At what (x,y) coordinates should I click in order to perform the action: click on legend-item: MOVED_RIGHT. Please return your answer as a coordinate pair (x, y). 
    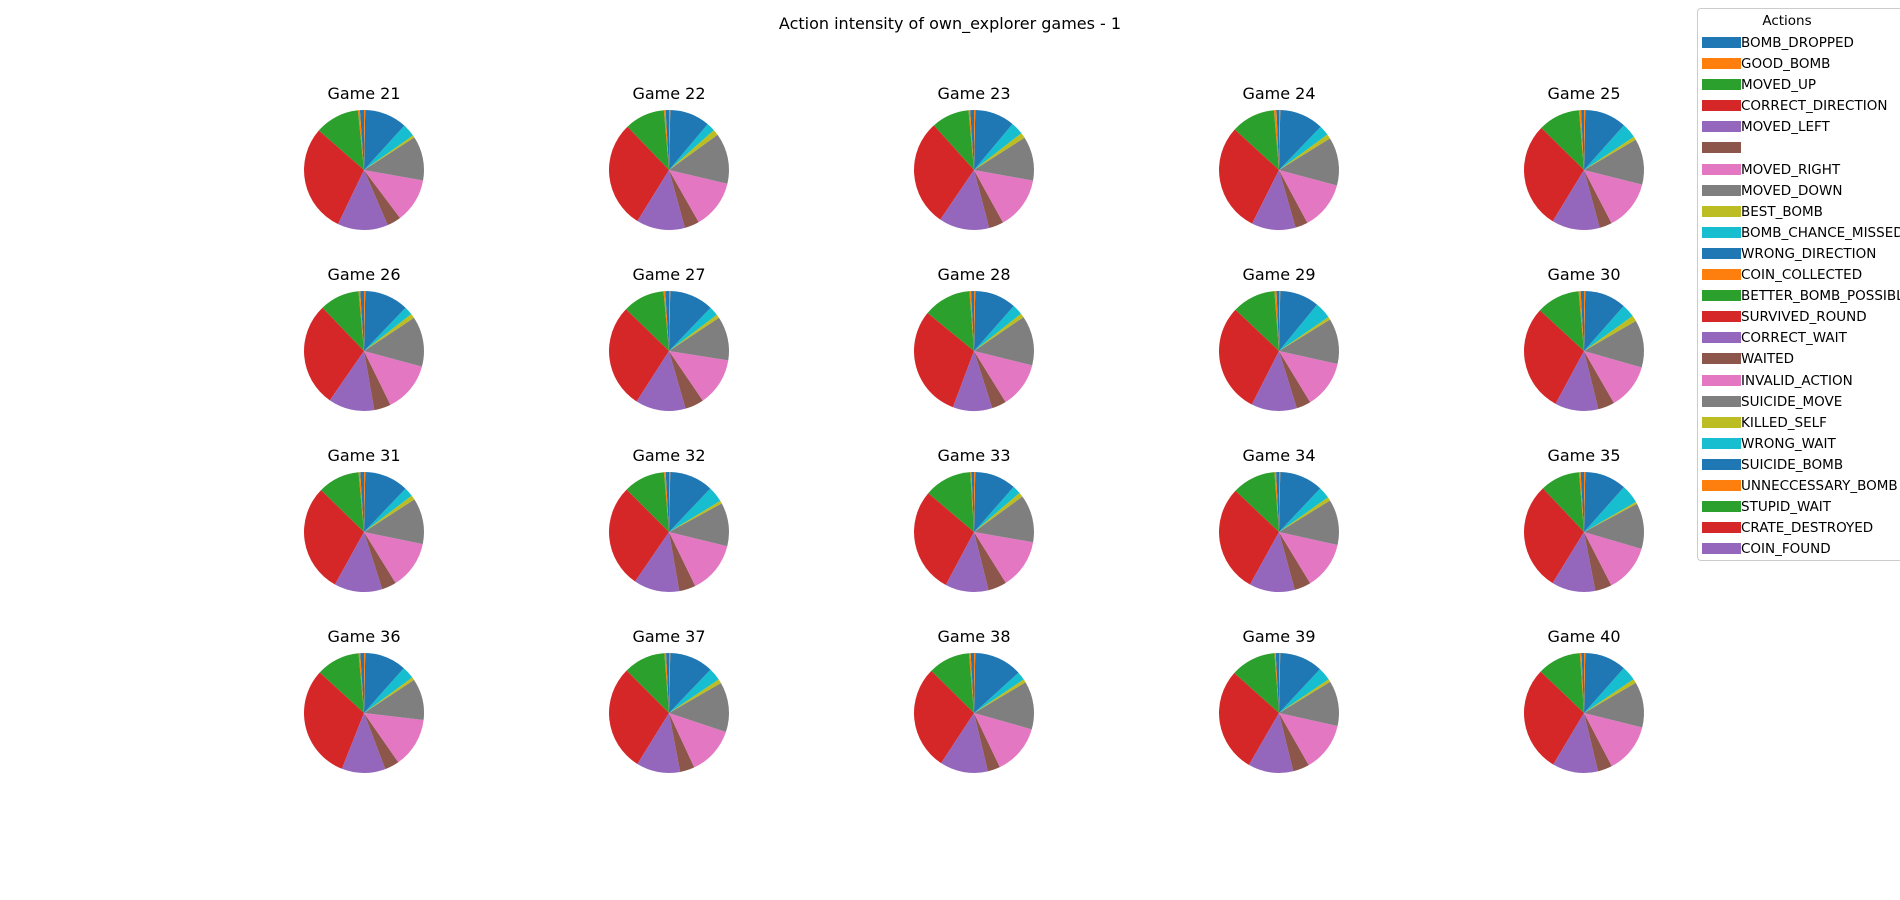
    Looking at the image, I should click on (1799, 171).